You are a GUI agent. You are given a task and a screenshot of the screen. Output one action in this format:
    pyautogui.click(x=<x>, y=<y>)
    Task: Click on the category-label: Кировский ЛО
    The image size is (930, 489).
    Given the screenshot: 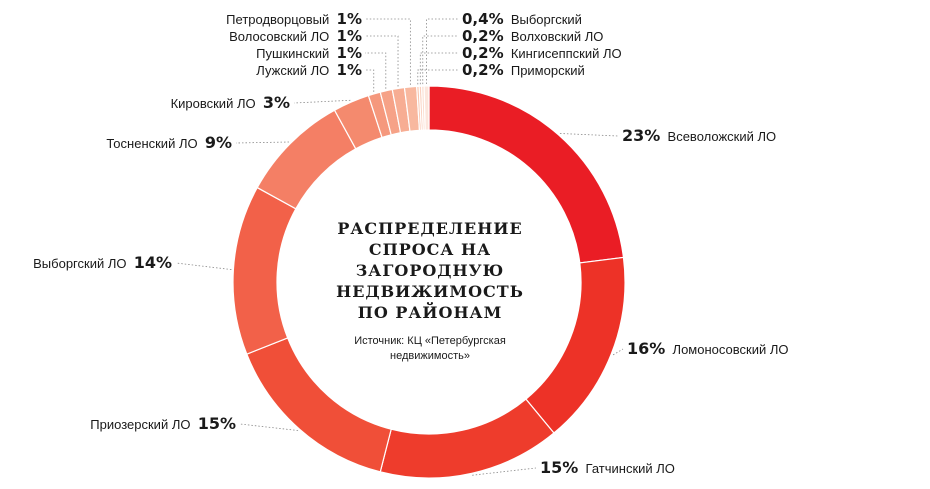 What is the action you would take?
    pyautogui.click(x=213, y=103)
    